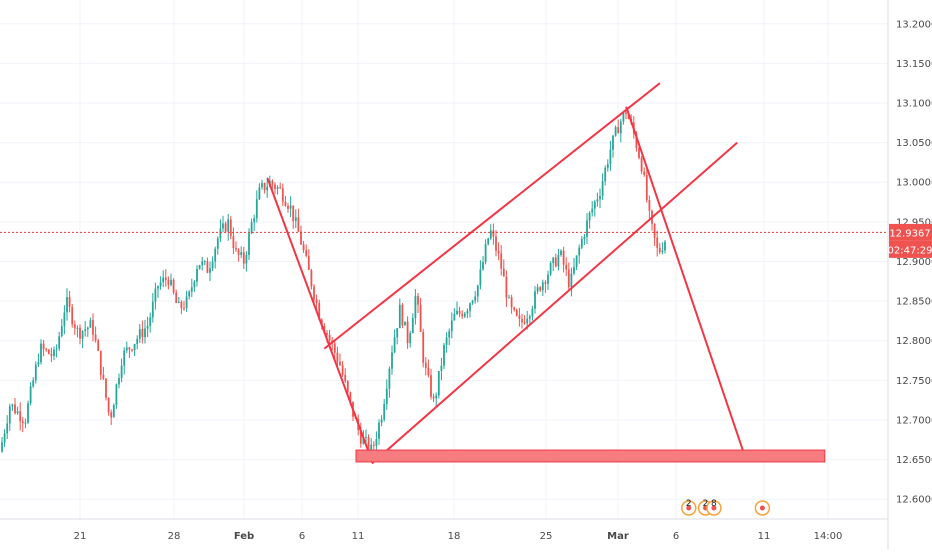  What do you see at coordinates (910, 249) in the screenshot?
I see `countdown-badge` at bounding box center [910, 249].